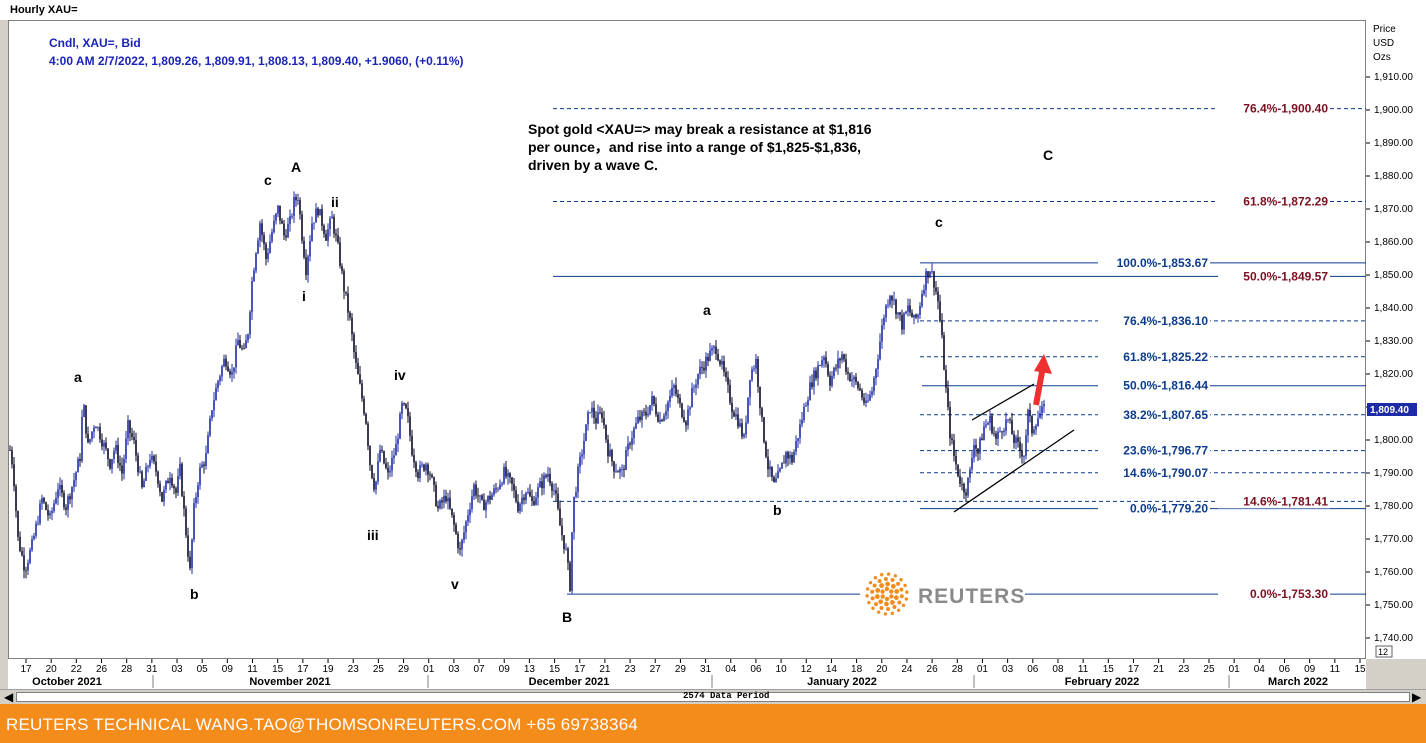 The width and height of the screenshot is (1426, 743). I want to click on scrollbar-track, so click(713, 697).